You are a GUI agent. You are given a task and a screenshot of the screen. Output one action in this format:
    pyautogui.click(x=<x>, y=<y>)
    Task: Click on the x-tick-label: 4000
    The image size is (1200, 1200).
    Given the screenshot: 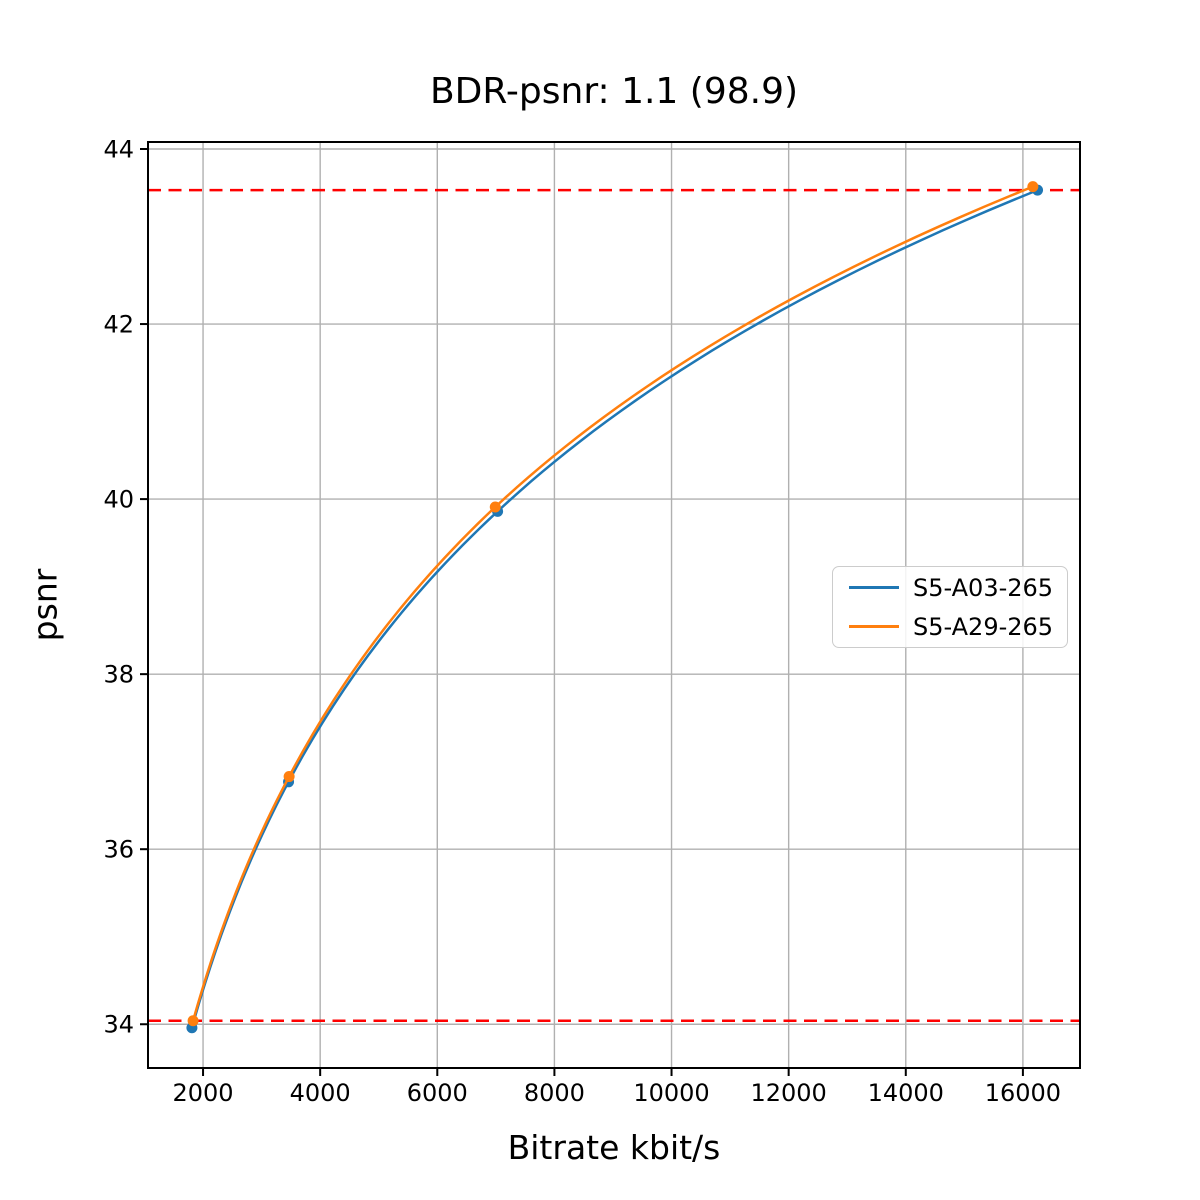 What is the action you would take?
    pyautogui.click(x=320, y=1093)
    